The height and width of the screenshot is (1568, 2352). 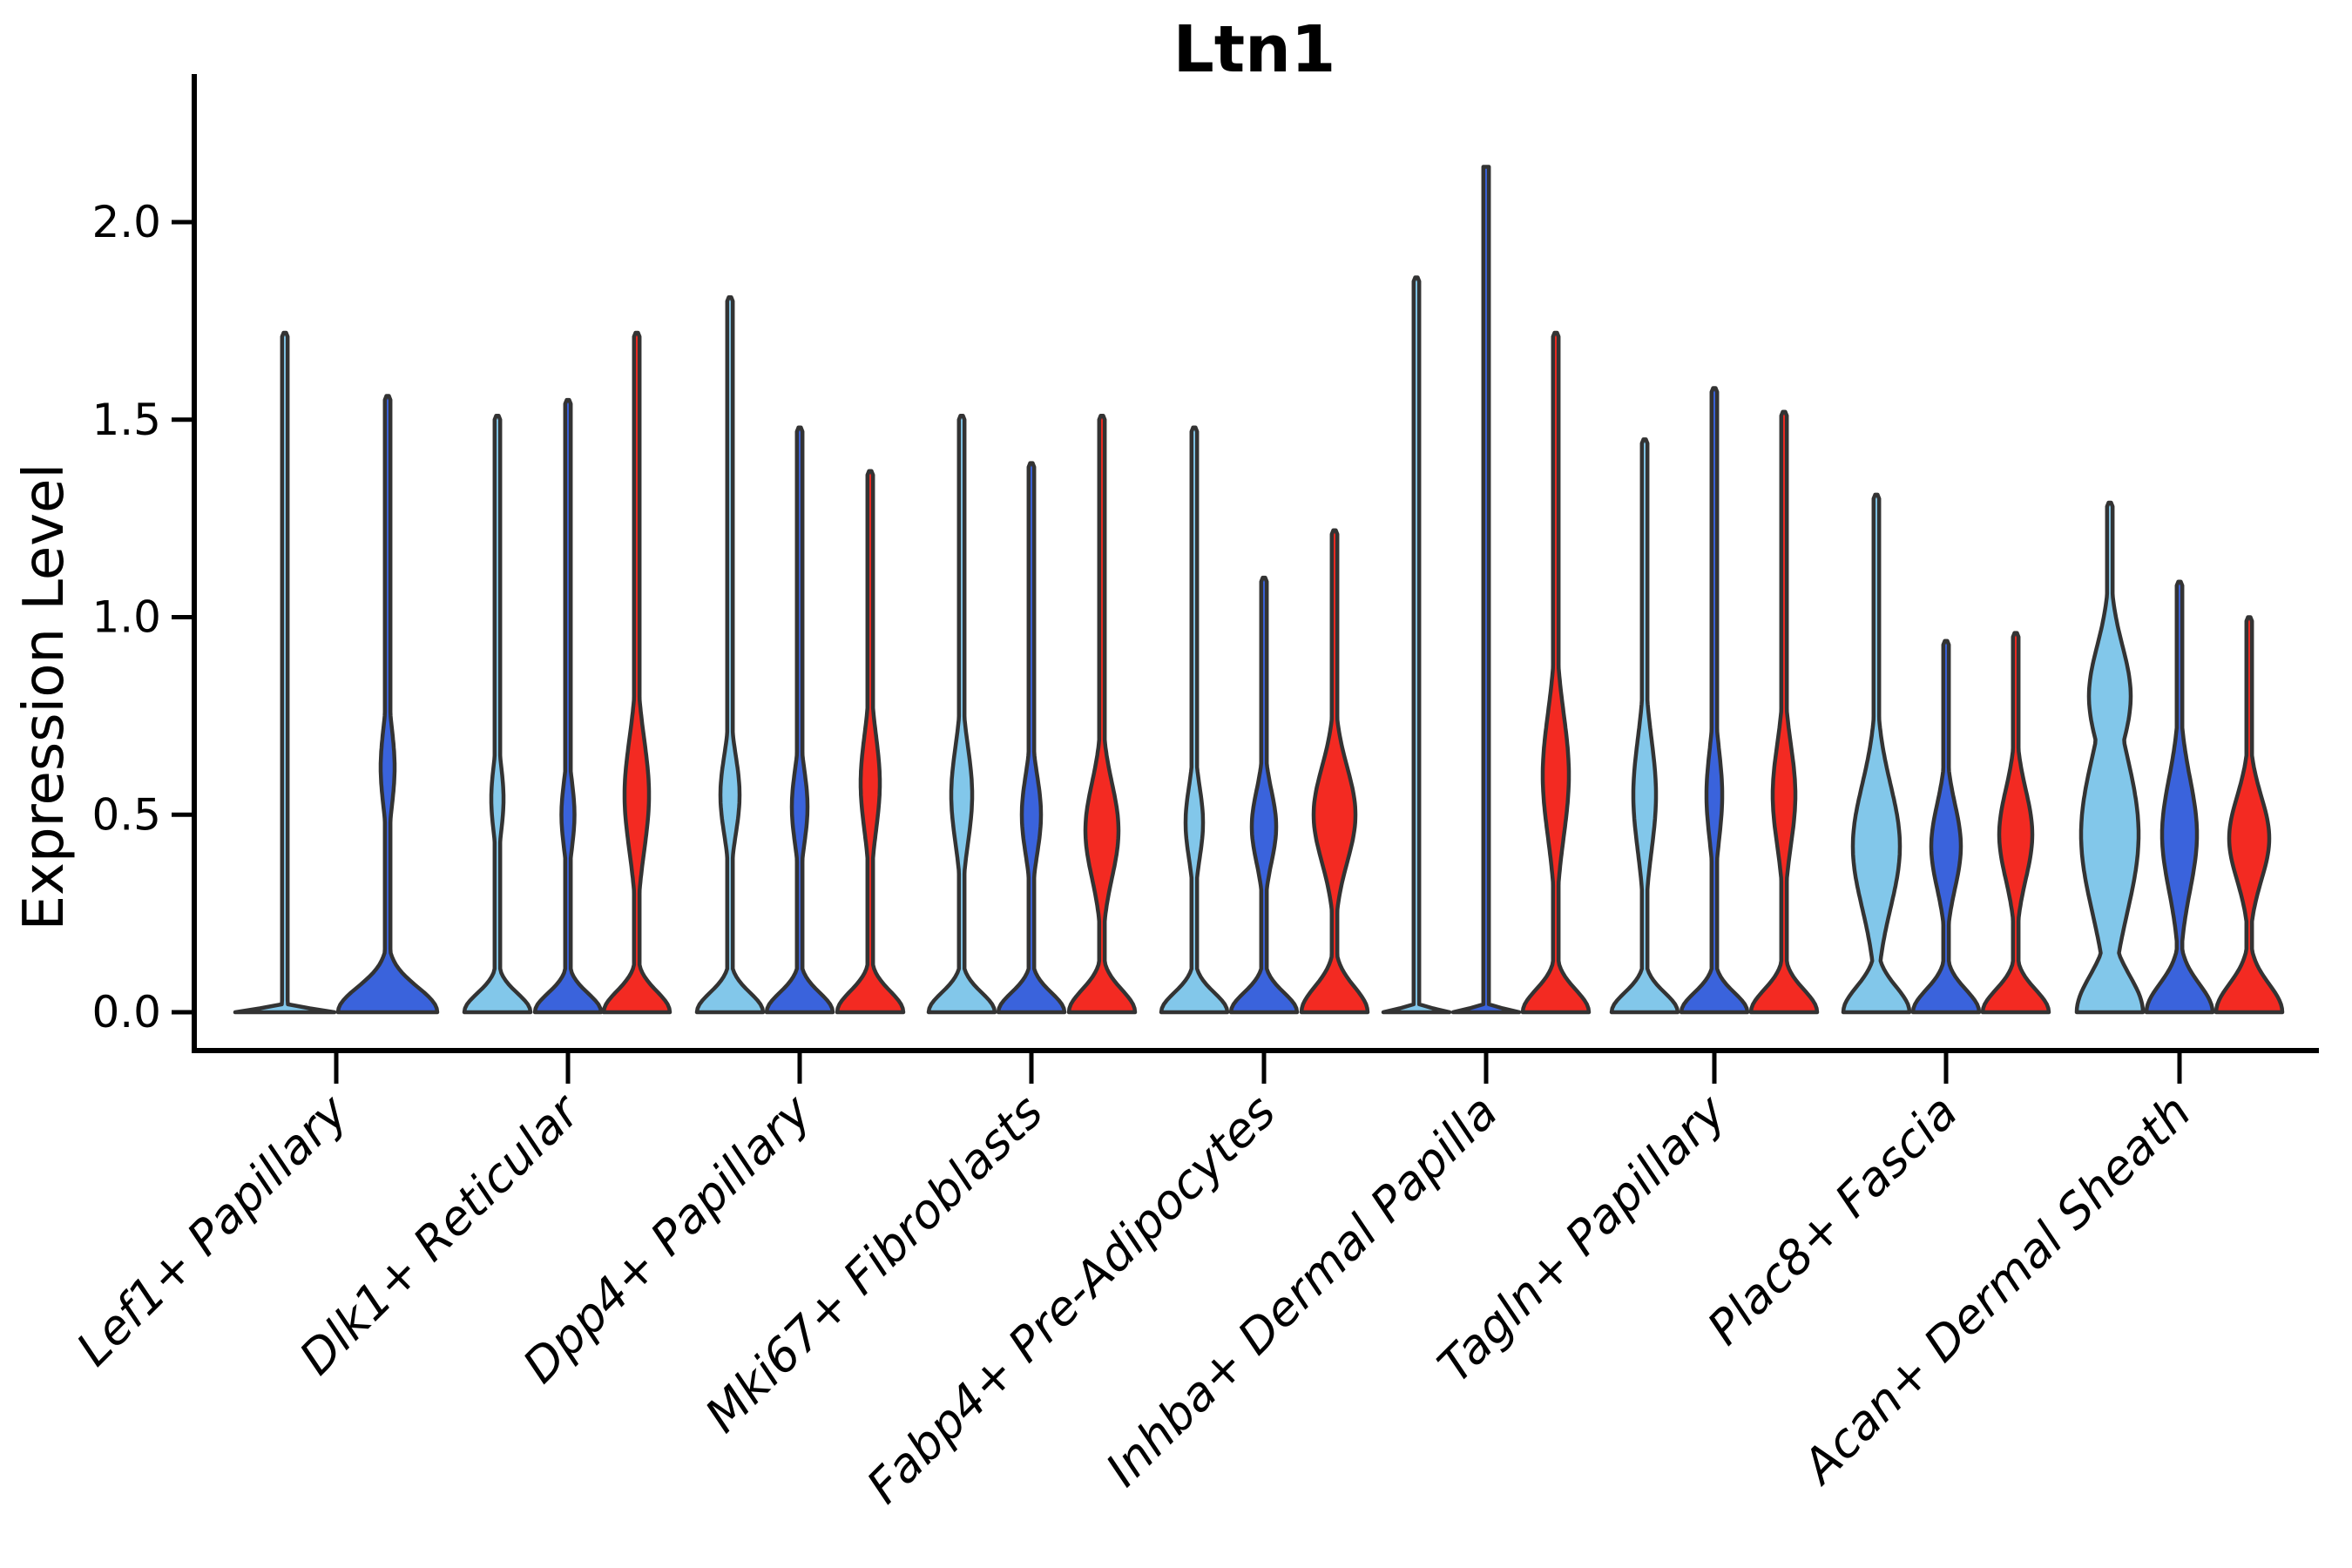 What do you see at coordinates (1031, 738) in the screenshot?
I see `violin-mki67-blue` at bounding box center [1031, 738].